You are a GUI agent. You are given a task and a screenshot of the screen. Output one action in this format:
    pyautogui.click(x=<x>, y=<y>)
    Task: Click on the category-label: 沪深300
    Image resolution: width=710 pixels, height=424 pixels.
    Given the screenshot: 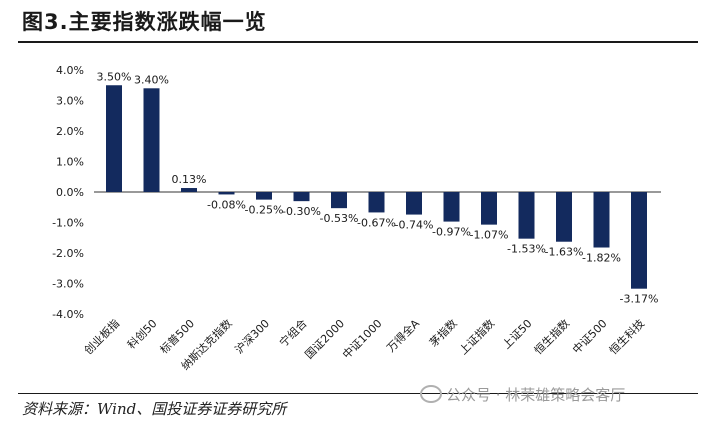 What is the action you would take?
    pyautogui.click(x=252, y=336)
    